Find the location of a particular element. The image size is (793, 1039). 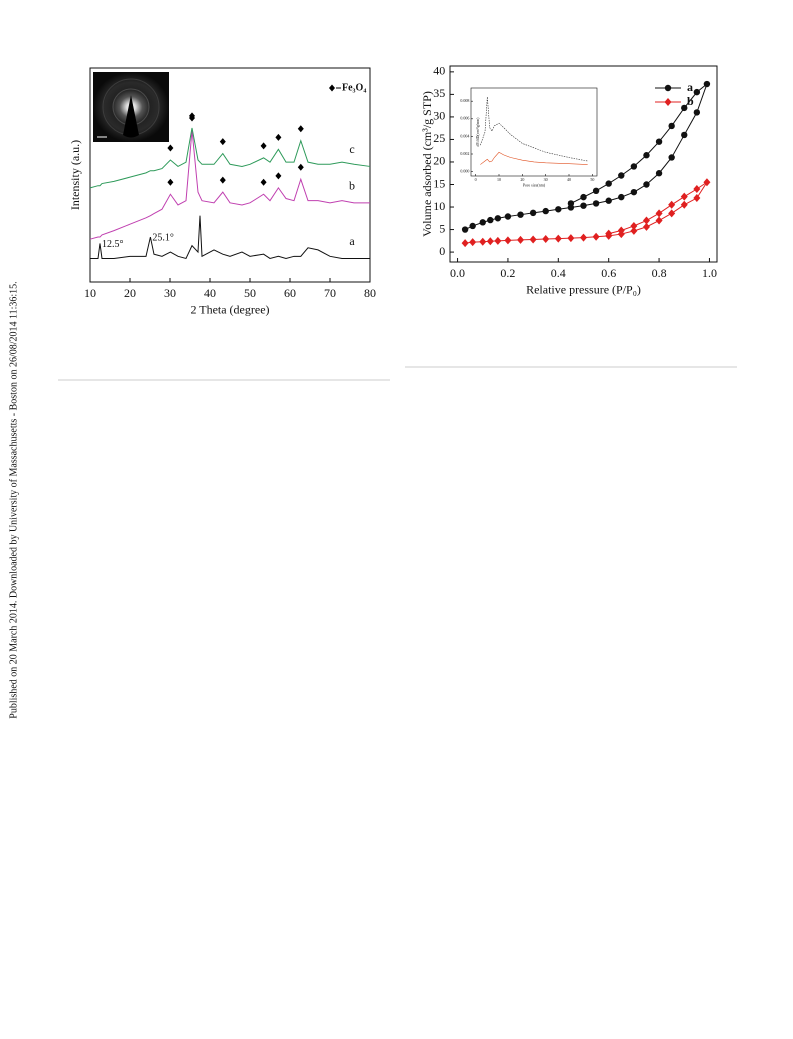

x-tick-label: 0.0 is located at coordinates (457, 273).